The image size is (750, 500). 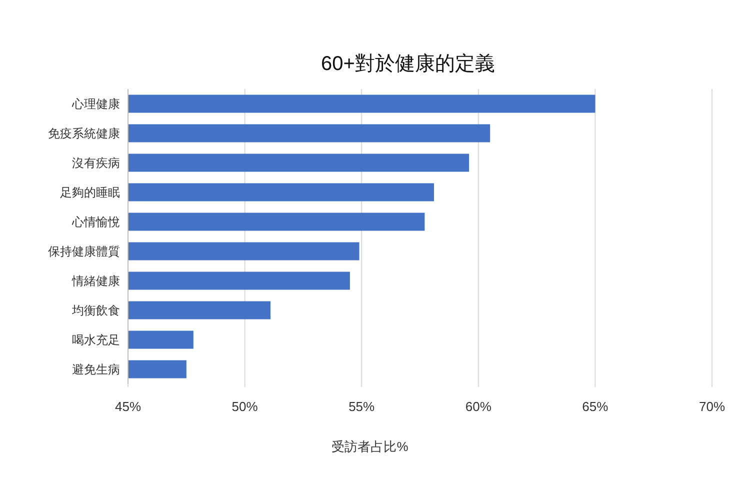 What do you see at coordinates (96, 369) in the screenshot?
I see `y-tick-label: 避免生病` at bounding box center [96, 369].